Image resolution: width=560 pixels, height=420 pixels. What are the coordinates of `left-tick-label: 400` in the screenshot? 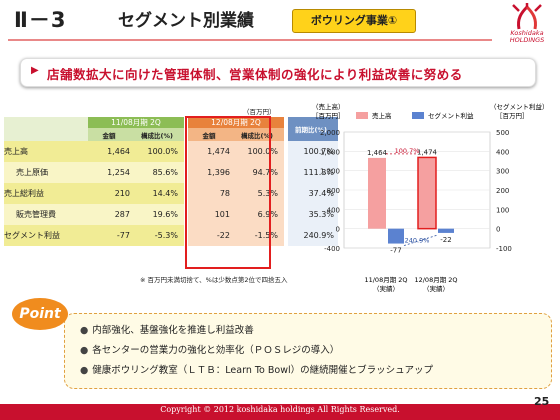 It's located at (333, 210).